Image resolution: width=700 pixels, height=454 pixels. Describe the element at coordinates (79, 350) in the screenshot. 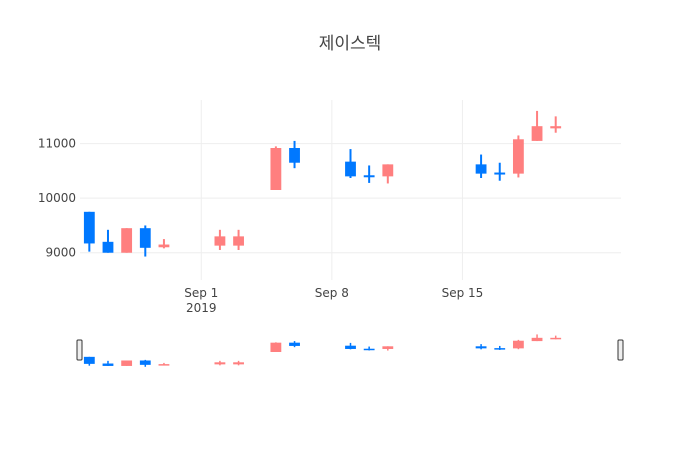

I see `range-slider-handle-left` at that location.